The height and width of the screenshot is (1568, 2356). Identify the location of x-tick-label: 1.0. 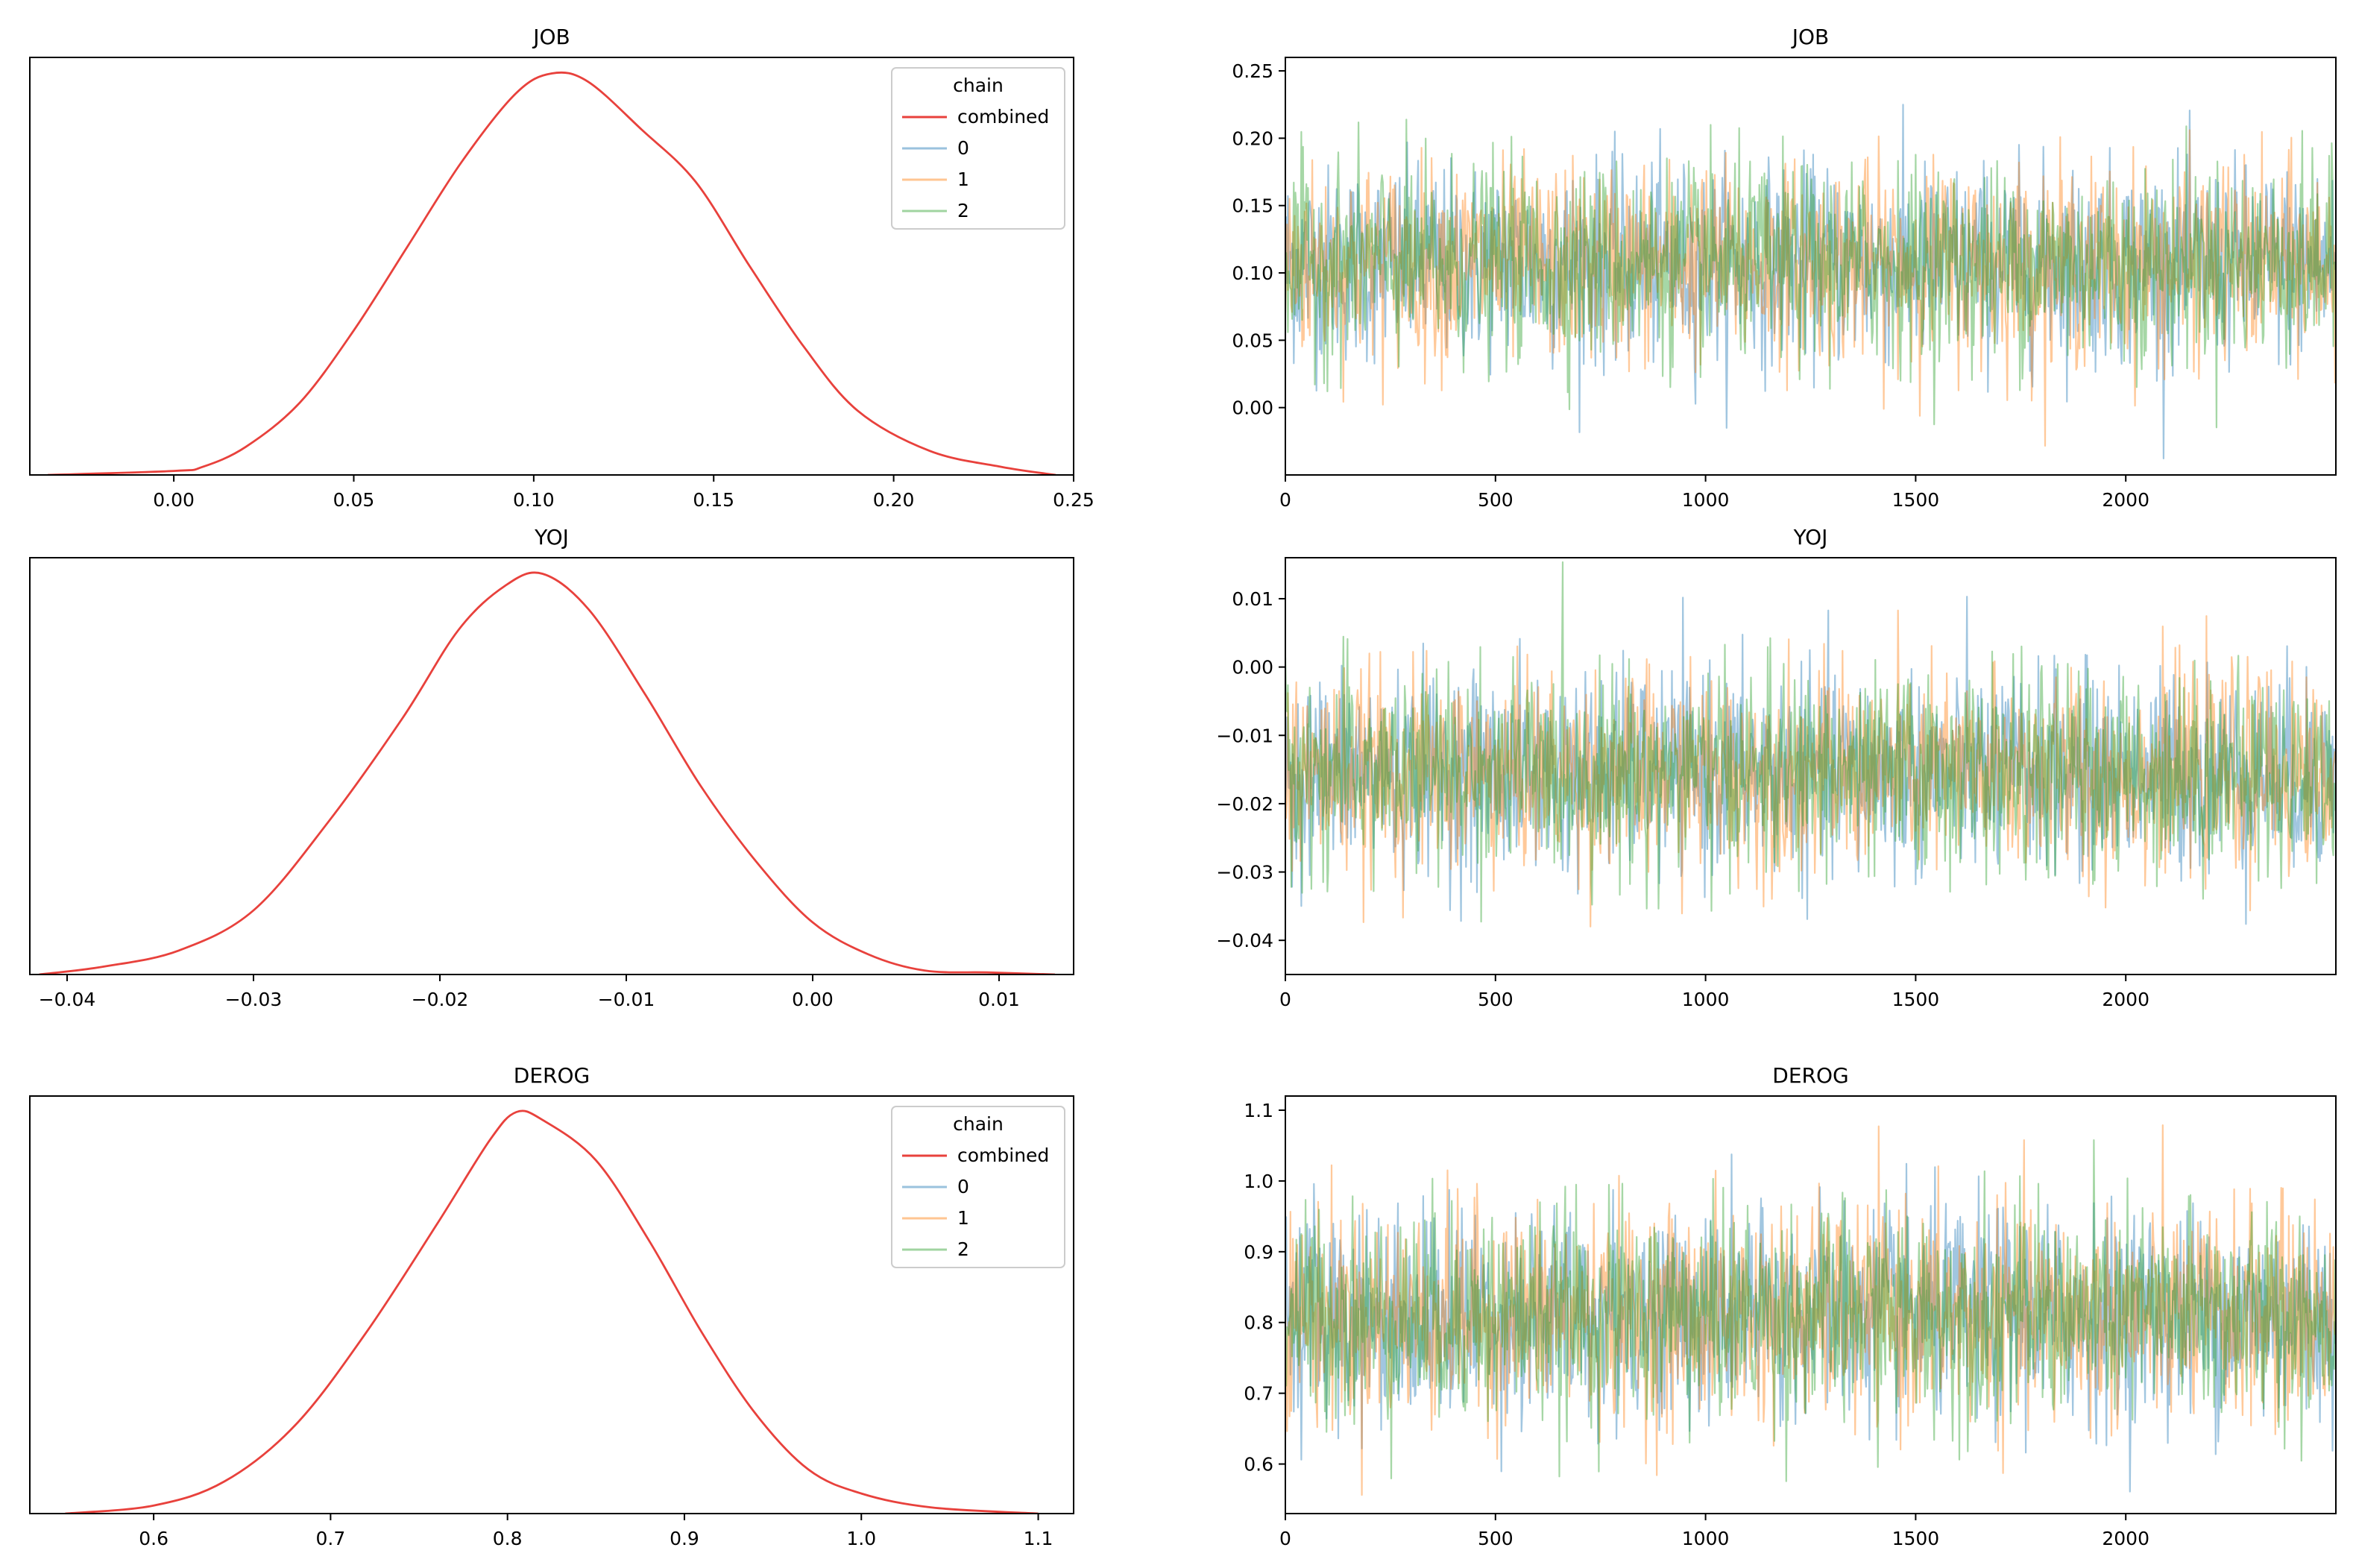
(861, 1538).